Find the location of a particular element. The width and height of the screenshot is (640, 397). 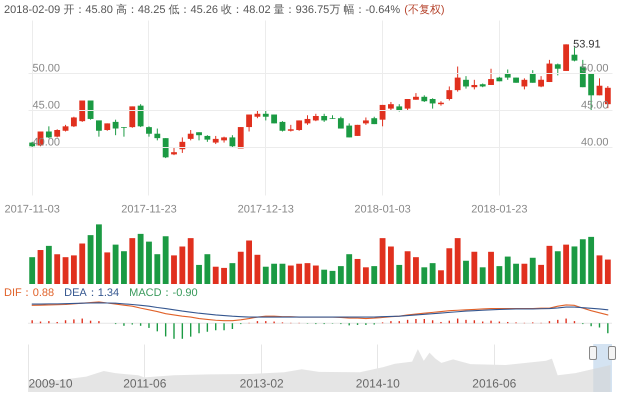

x-tick-label: 2011-06 is located at coordinates (145, 383).